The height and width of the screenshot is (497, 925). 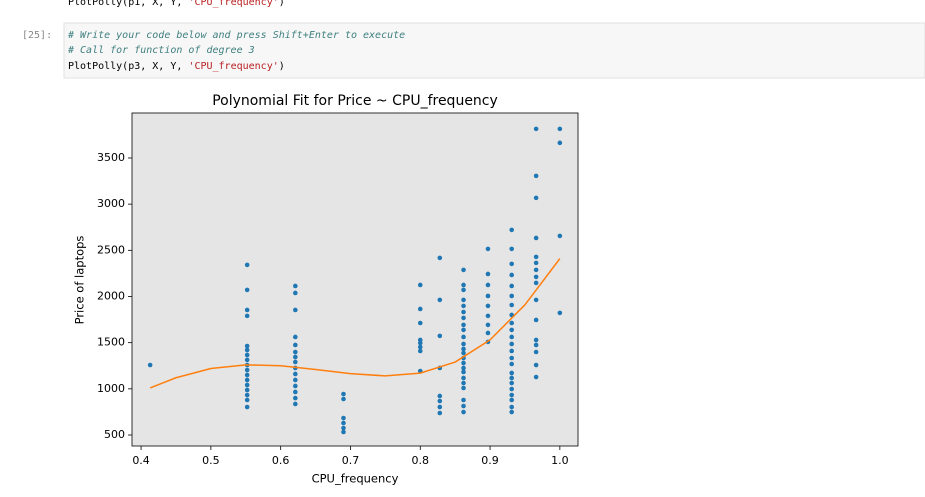 What do you see at coordinates (80, 280) in the screenshot?
I see `y-axis-label: Price of laptops` at bounding box center [80, 280].